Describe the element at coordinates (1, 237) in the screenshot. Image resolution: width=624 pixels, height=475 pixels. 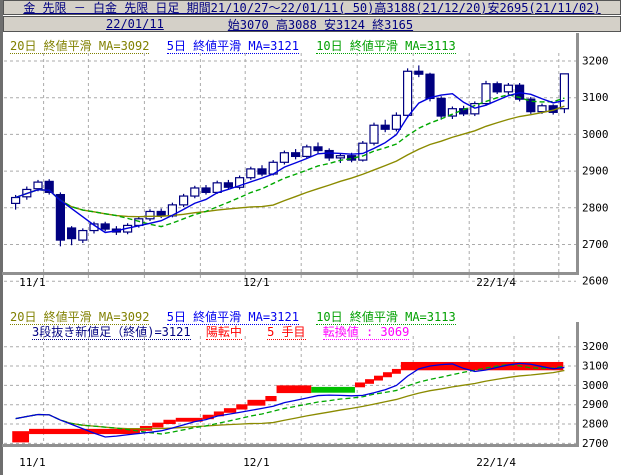
I see `window-left-border` at that location.